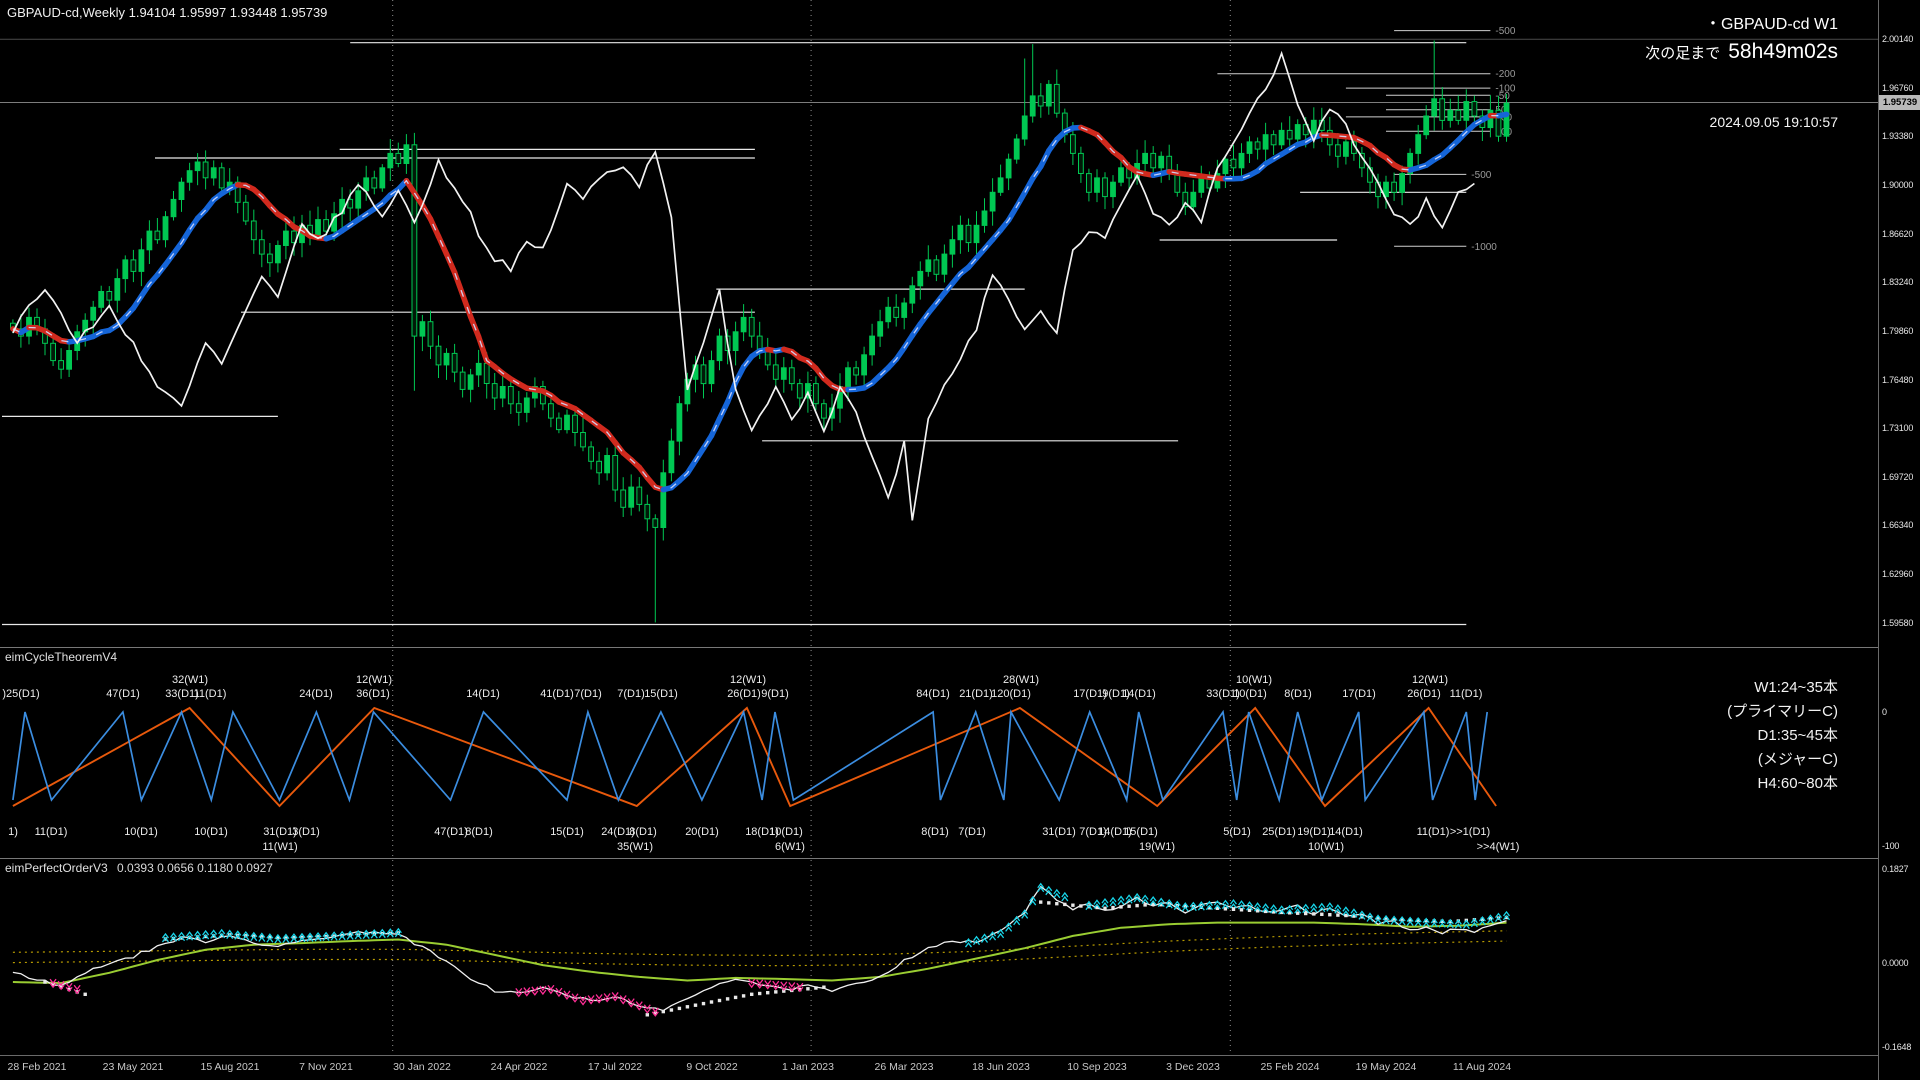 The width and height of the screenshot is (1920, 1080). I want to click on time-tick-label: 15 Aug 2021, so click(230, 1067).